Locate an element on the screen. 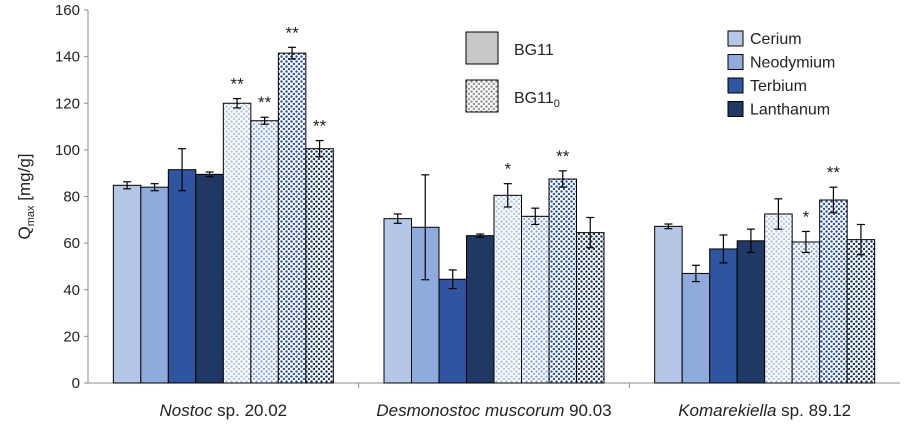 The image size is (913, 426). y-tick-label: 120 is located at coordinates (67, 103).